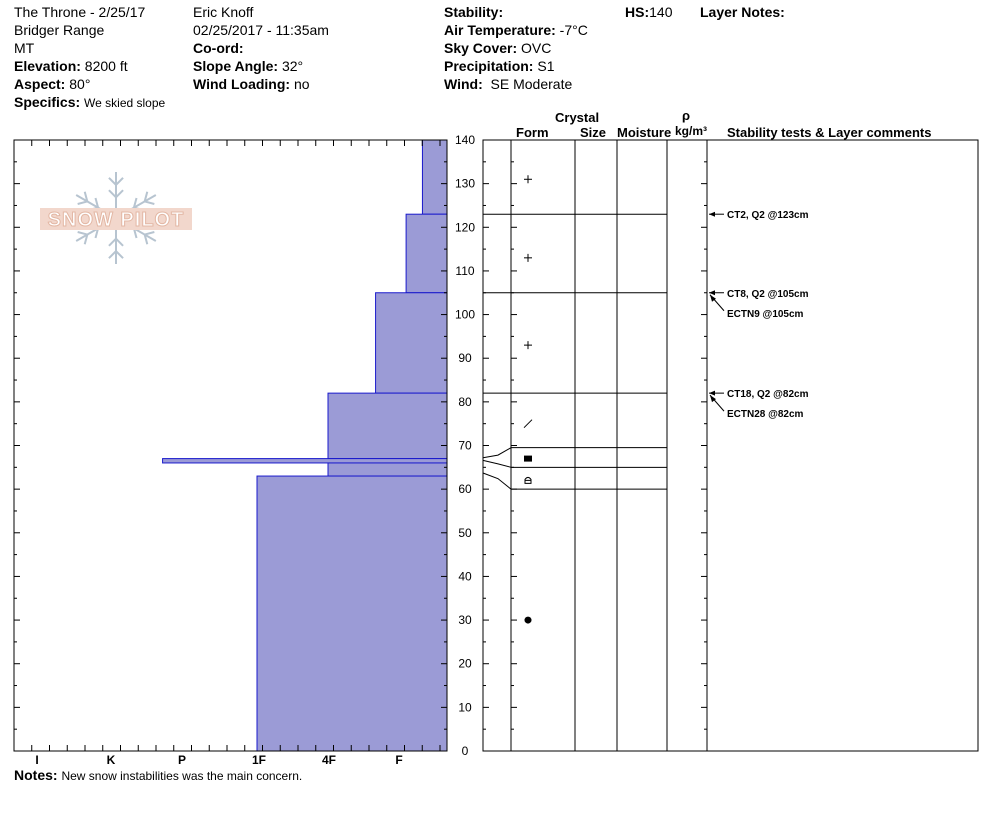 This screenshot has width=994, height=840. What do you see at coordinates (465, 576) in the screenshot?
I see `height-tick-label: 40` at bounding box center [465, 576].